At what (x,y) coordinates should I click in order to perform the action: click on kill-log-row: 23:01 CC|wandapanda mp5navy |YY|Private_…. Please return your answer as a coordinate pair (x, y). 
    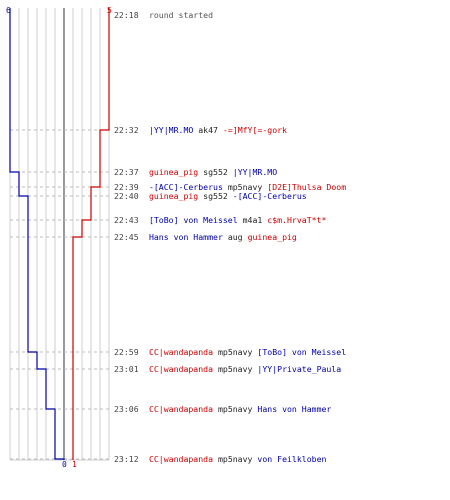
    Looking at the image, I should click on (227, 369).